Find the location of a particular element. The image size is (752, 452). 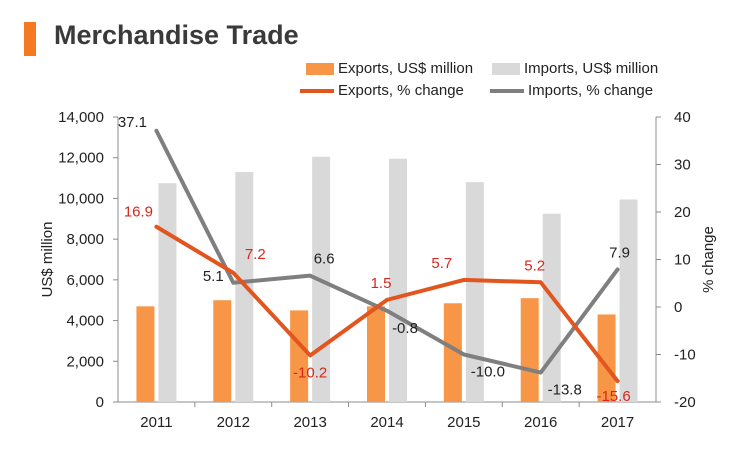

imports-change-data-label: 6.6 is located at coordinates (324, 259).